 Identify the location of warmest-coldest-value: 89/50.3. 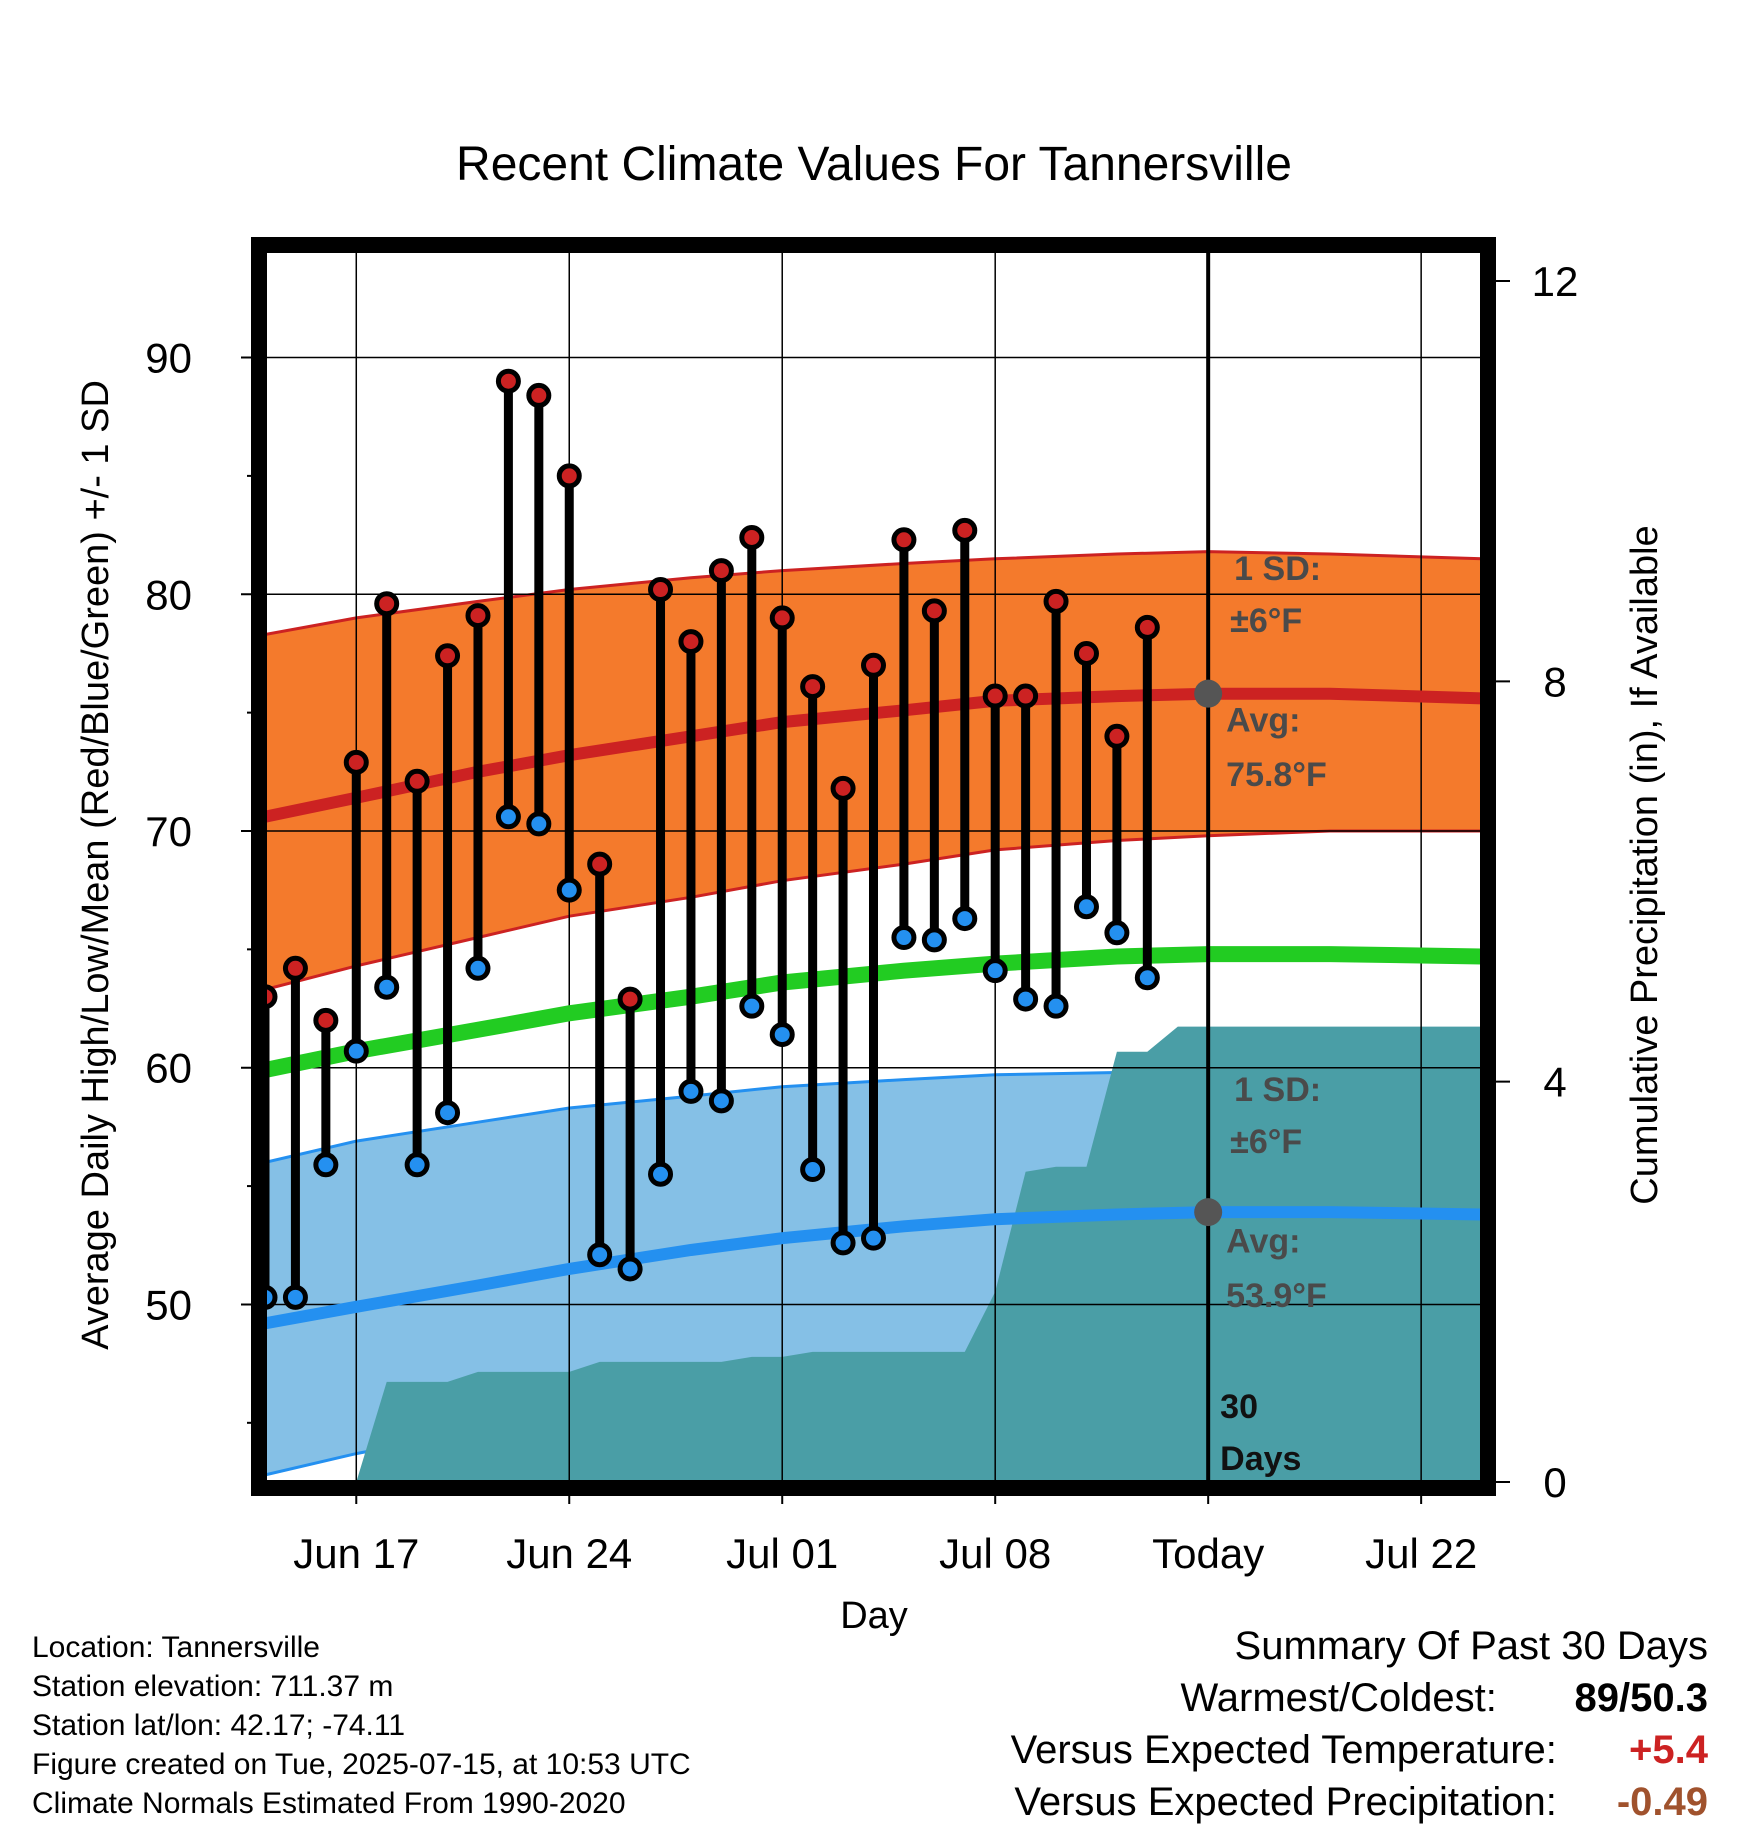
(1641, 1698).